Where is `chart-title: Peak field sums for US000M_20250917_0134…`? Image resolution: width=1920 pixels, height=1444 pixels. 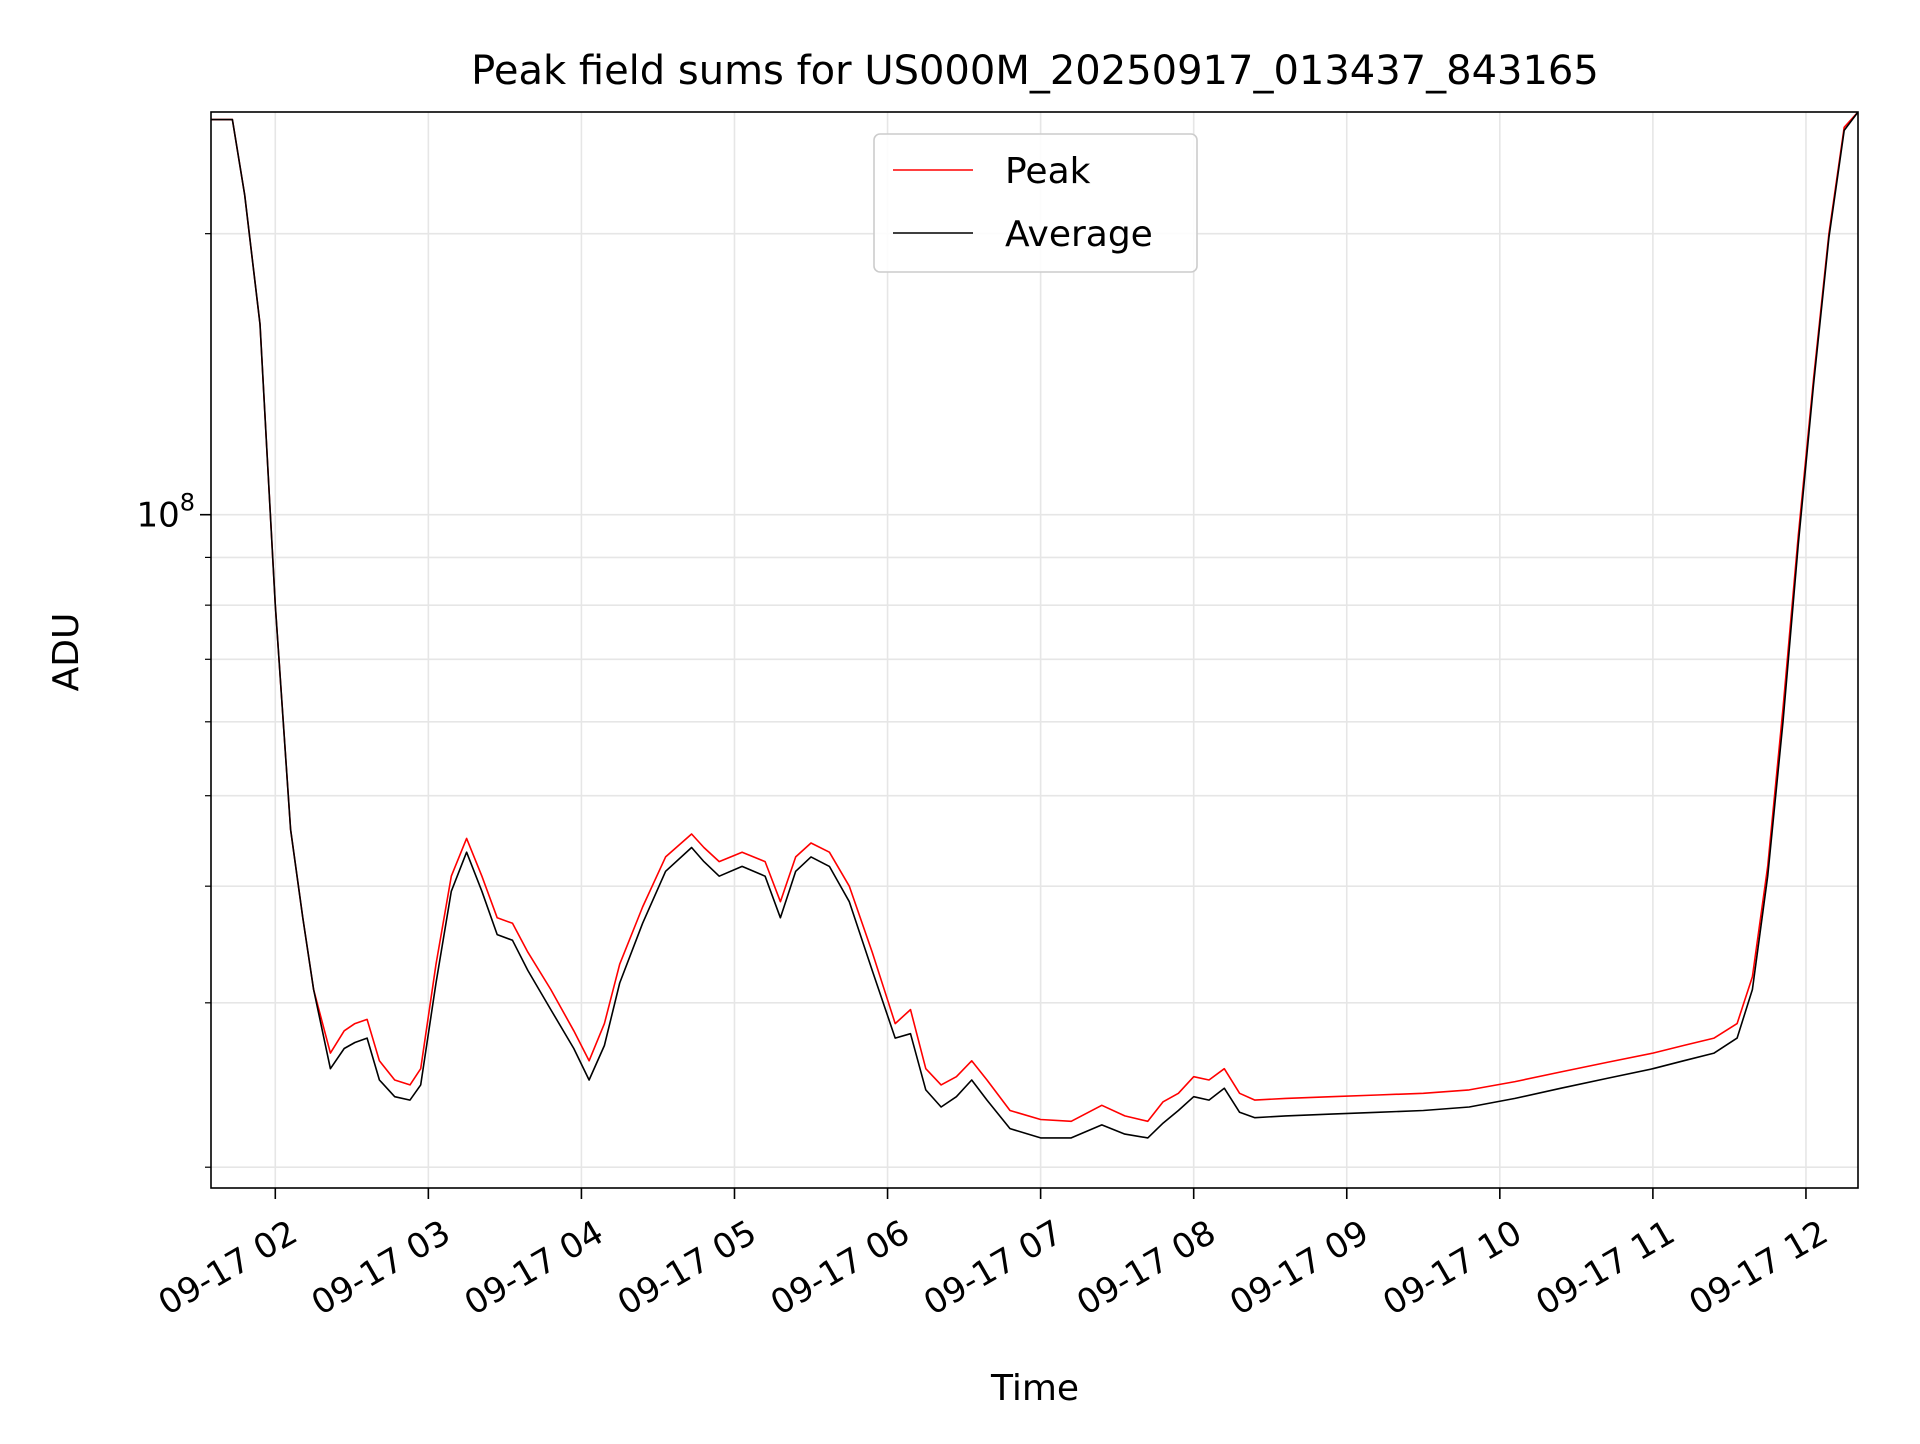
chart-title: Peak field sums for US000M_20250917_0134… is located at coordinates (1035, 71).